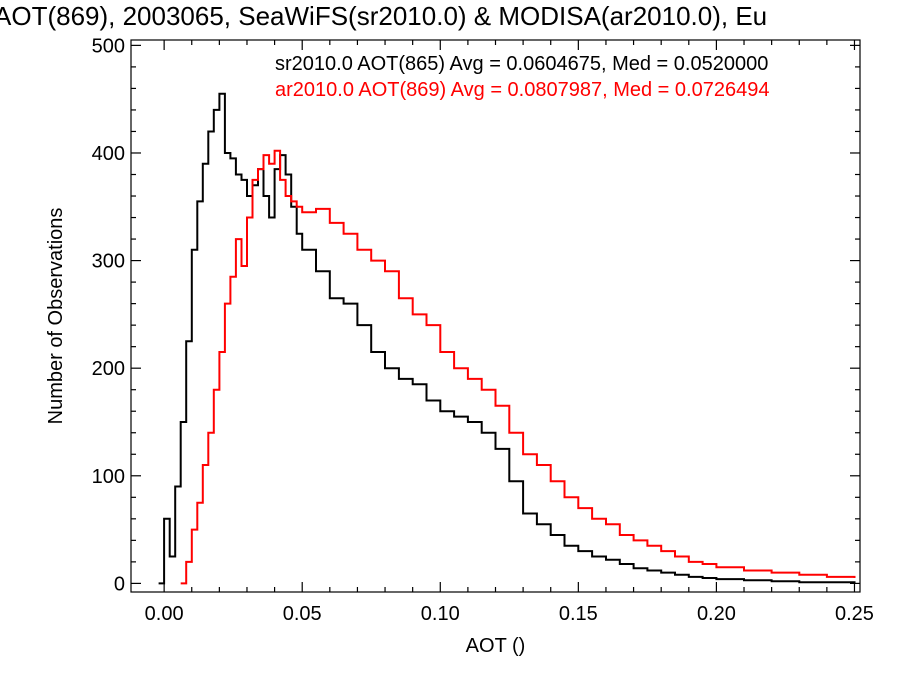 The height and width of the screenshot is (675, 900). What do you see at coordinates (716, 614) in the screenshot?
I see `x-tick-label: 0.20` at bounding box center [716, 614].